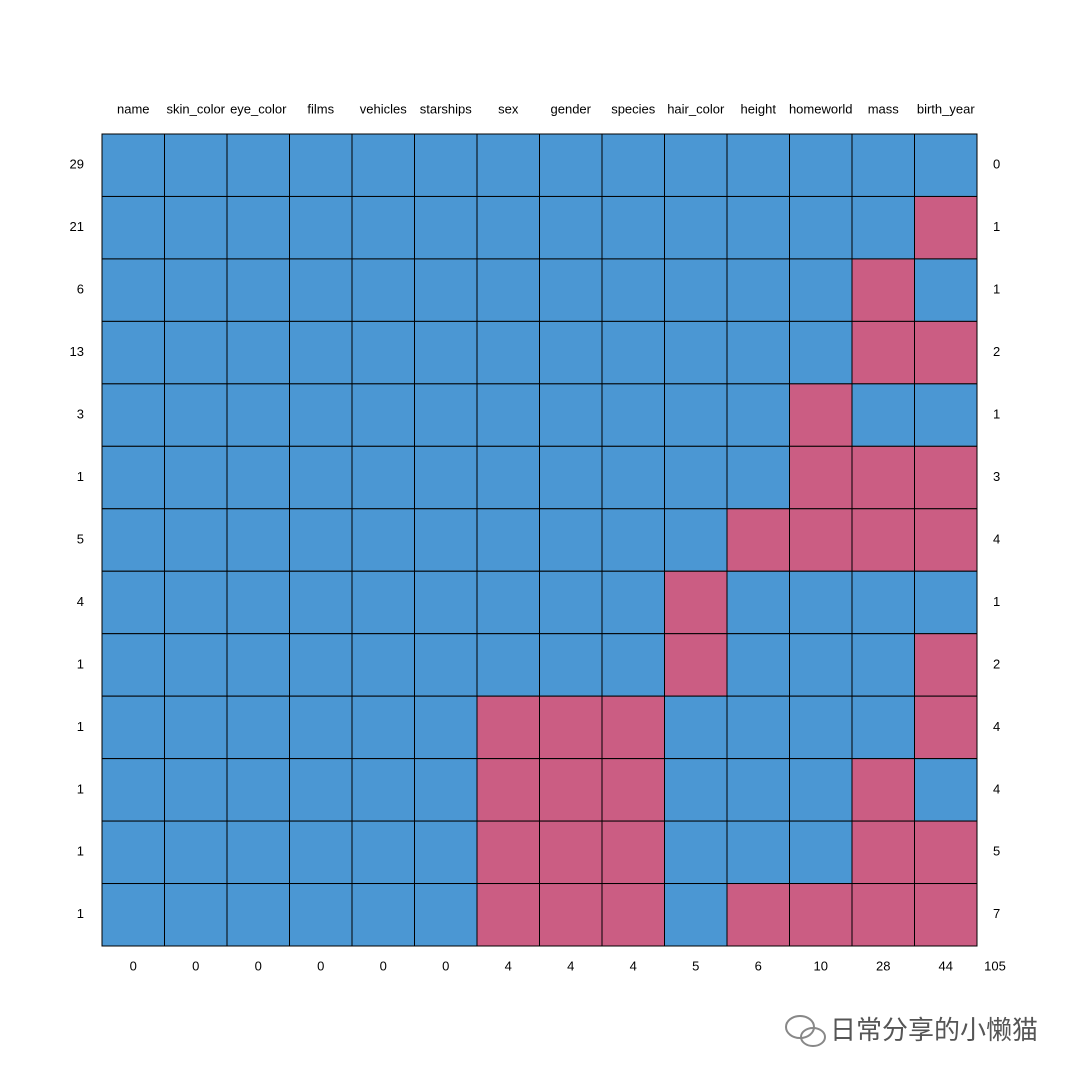 This screenshot has height=1085, width=1080. Describe the element at coordinates (77, 226) in the screenshot. I see `row-count: 21` at that location.